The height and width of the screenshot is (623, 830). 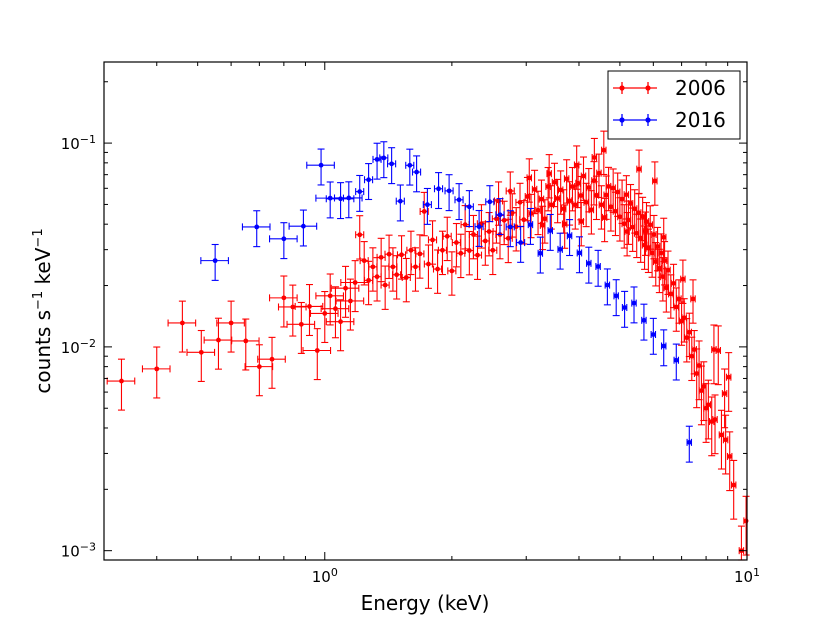 What do you see at coordinates (747, 576) in the screenshot?
I see `x-tick-label: 101` at bounding box center [747, 576].